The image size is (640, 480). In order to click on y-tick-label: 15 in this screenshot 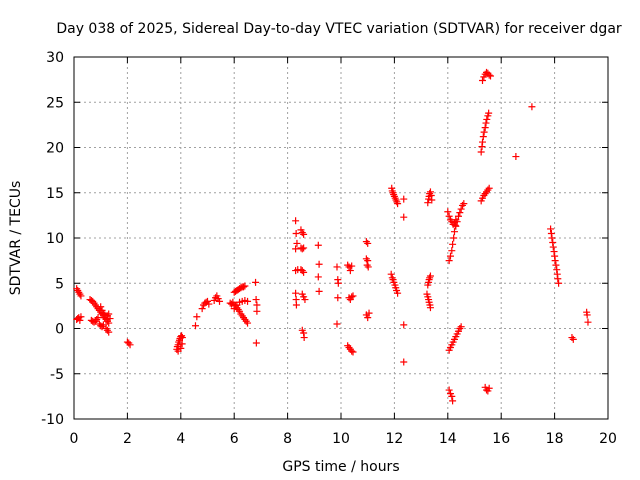, I will do `click(55, 194)`.